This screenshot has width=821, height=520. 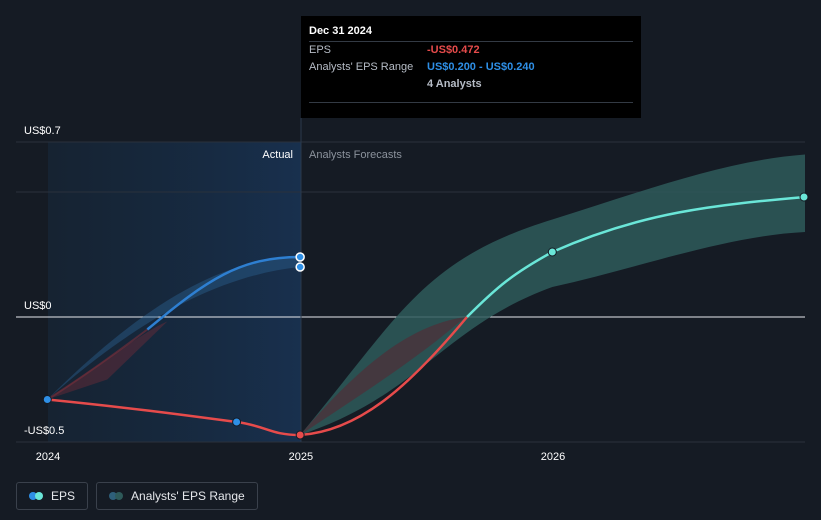 What do you see at coordinates (300, 257) in the screenshot?
I see `range-high-point` at bounding box center [300, 257].